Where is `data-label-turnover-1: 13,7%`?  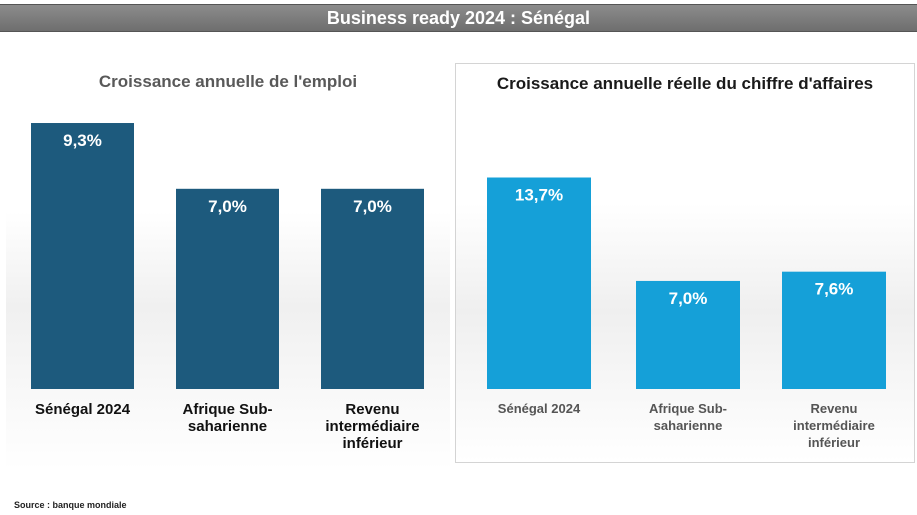 data-label-turnover-1: 13,7% is located at coordinates (539, 195).